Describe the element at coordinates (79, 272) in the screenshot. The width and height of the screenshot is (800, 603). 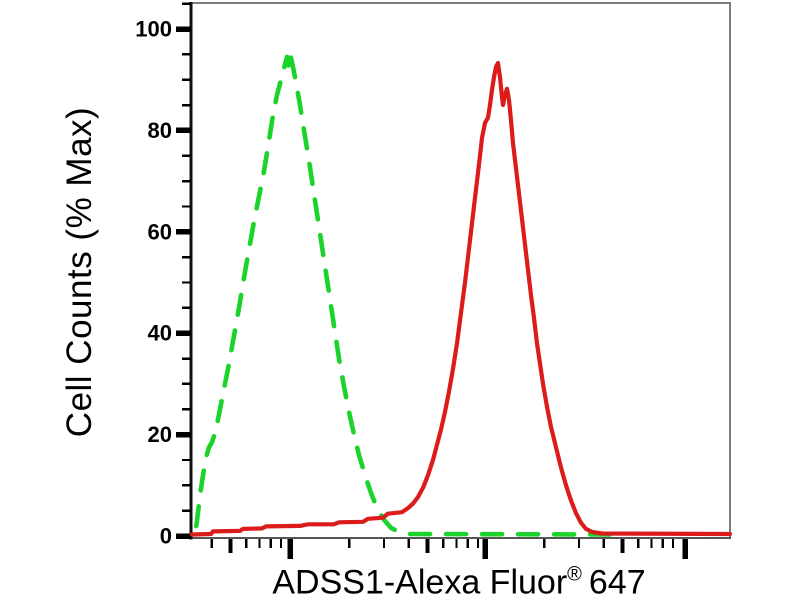
I see `y-axis-title: Cell Counts (% Max)` at that location.